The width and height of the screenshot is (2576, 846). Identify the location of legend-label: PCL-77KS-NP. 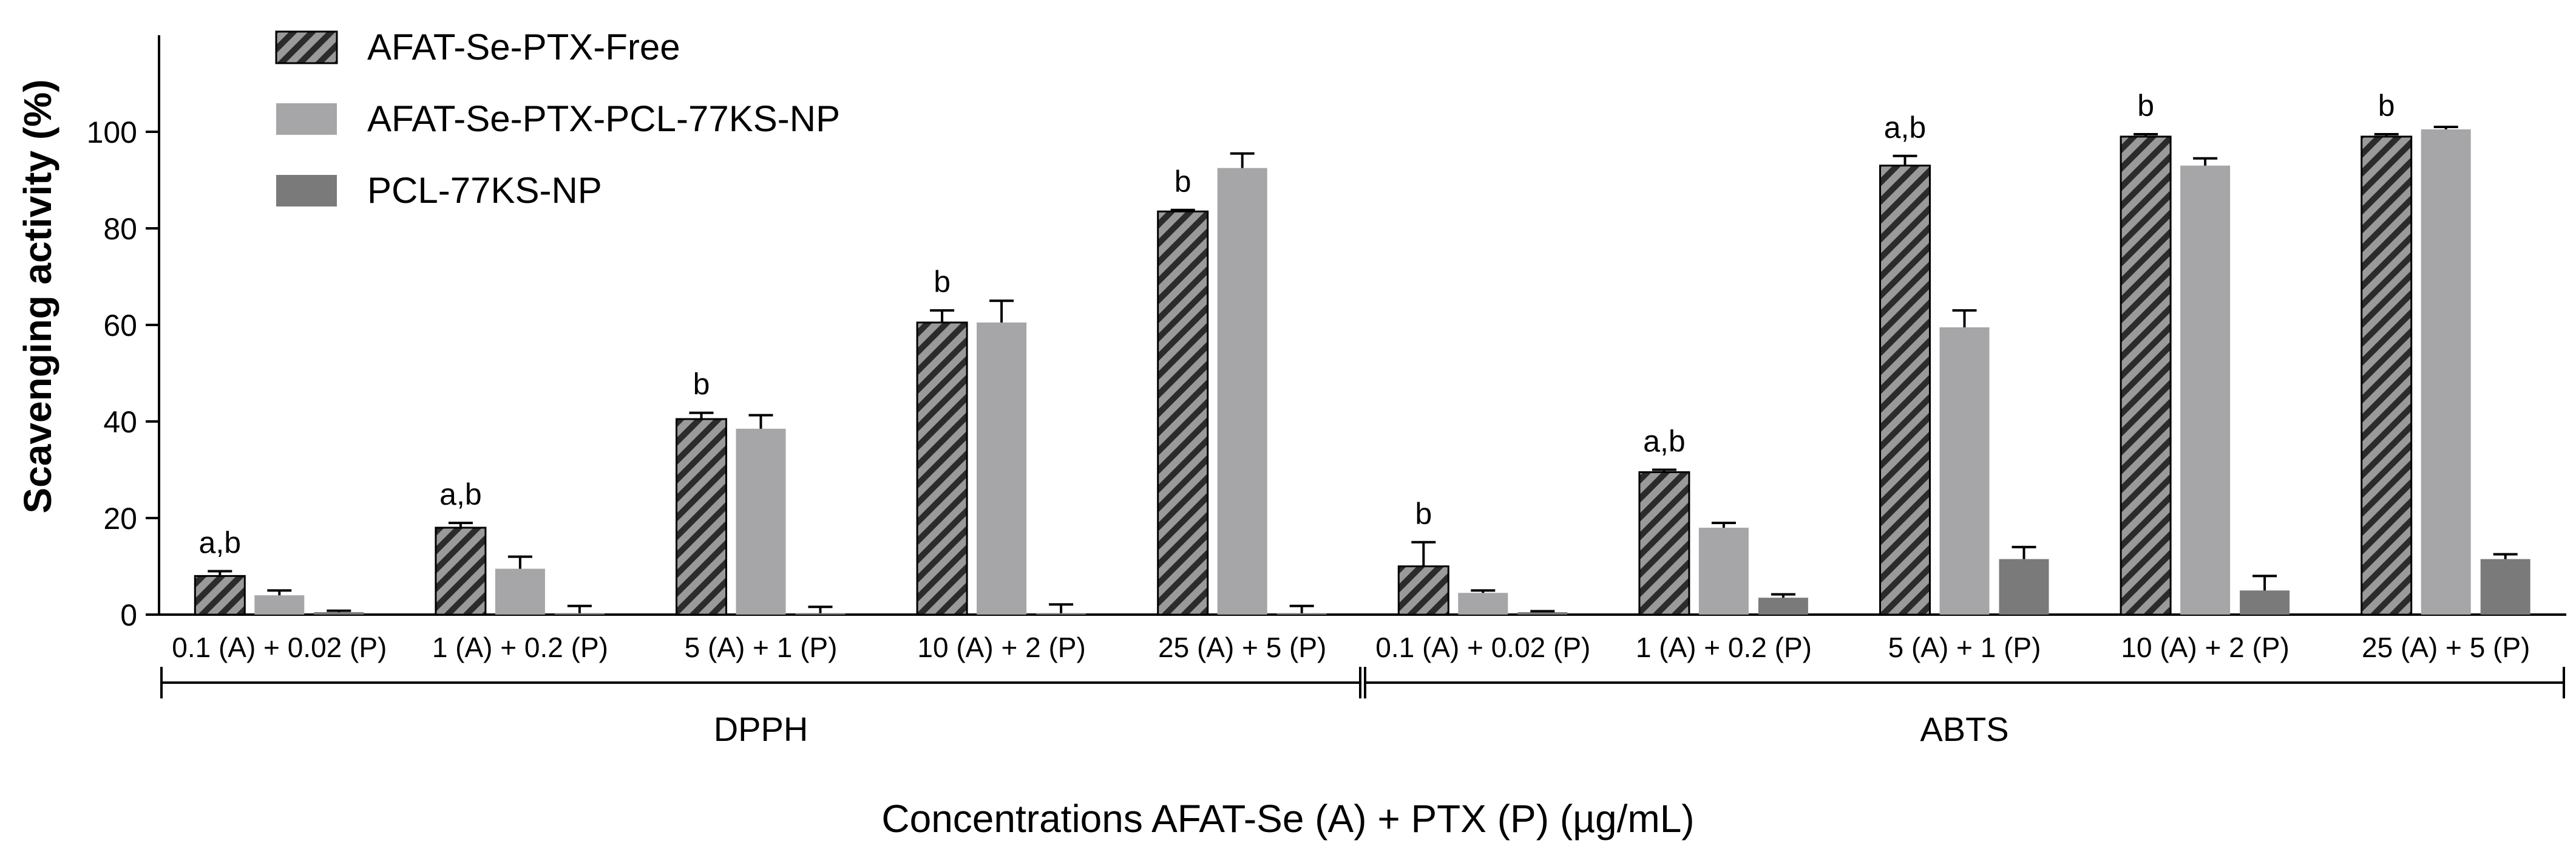
(485, 191).